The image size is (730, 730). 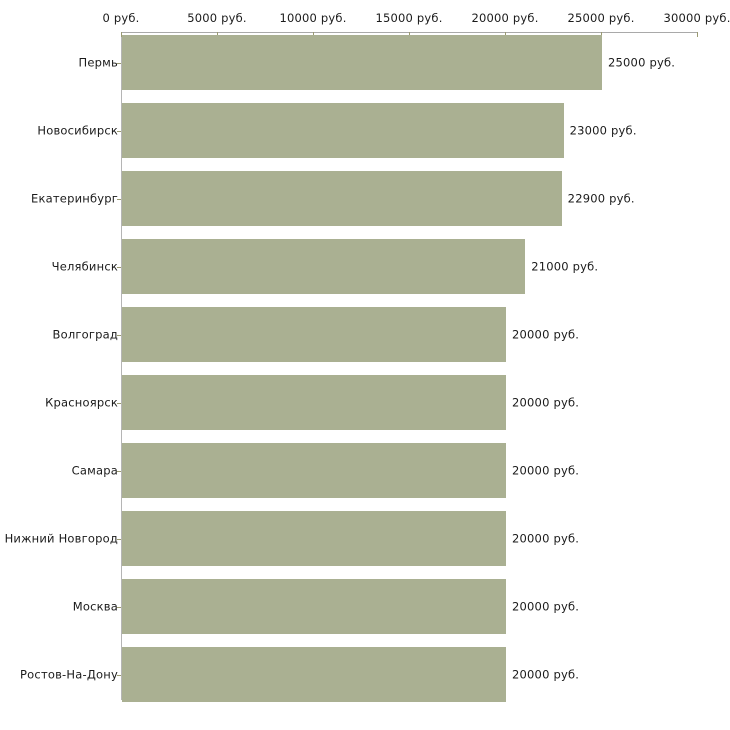 I want to click on x-axis-tick-label: 5000 руб., so click(x=217, y=18).